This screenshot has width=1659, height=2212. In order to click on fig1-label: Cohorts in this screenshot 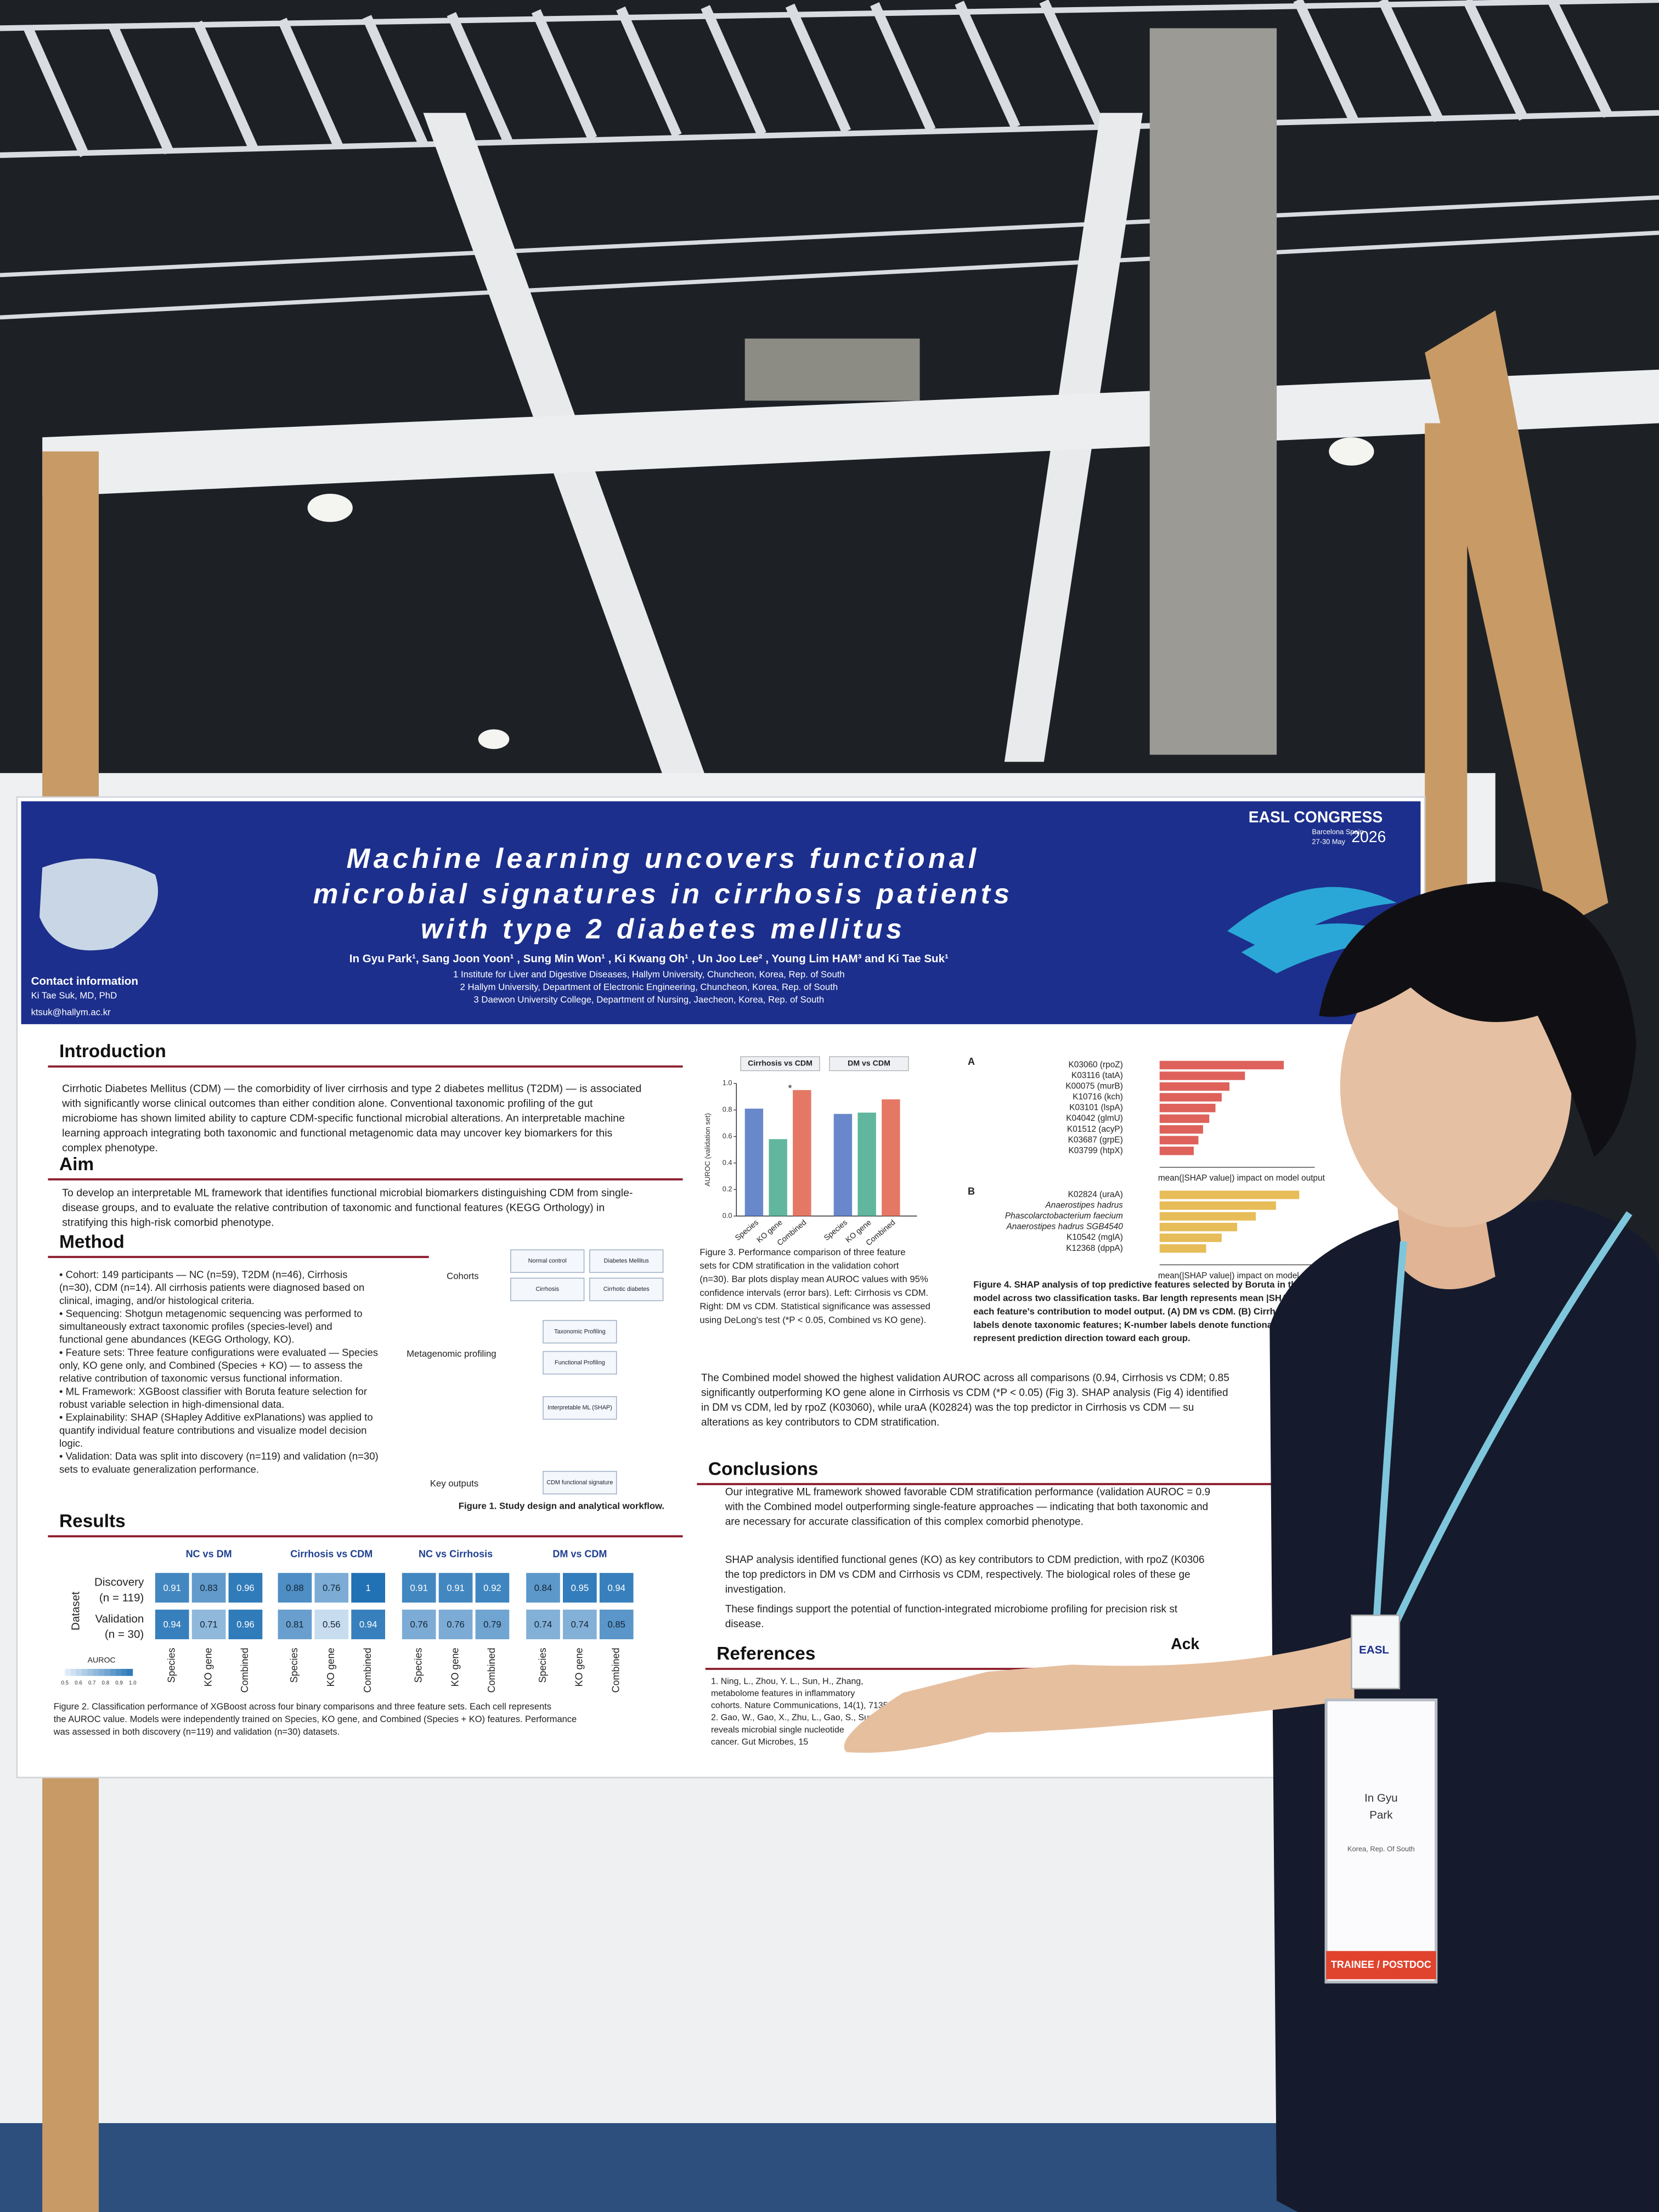, I will do `click(463, 1276)`.